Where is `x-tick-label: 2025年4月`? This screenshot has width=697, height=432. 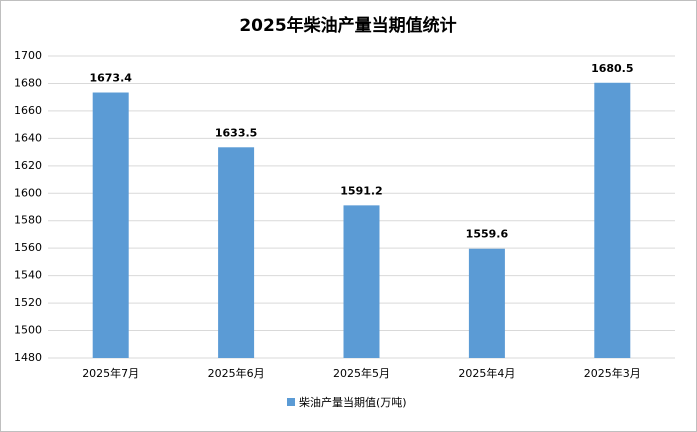
x-tick-label: 2025年4月 is located at coordinates (486, 373).